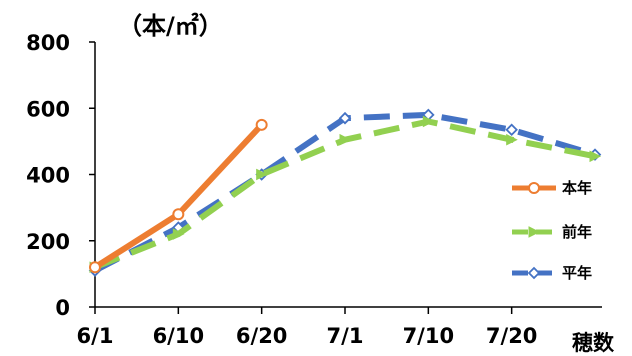 This screenshot has height=356, width=632. I want to click on y-tick-label: 400, so click(48, 176).